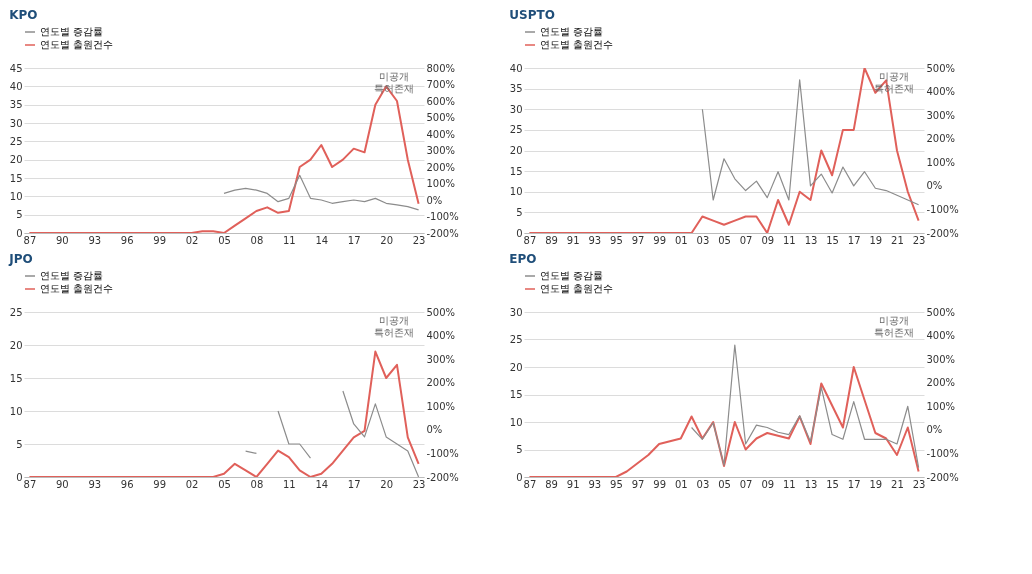 The width and height of the screenshot is (1032, 574). What do you see at coordinates (23, 15) in the screenshot?
I see `chart-title: KPO` at bounding box center [23, 15].